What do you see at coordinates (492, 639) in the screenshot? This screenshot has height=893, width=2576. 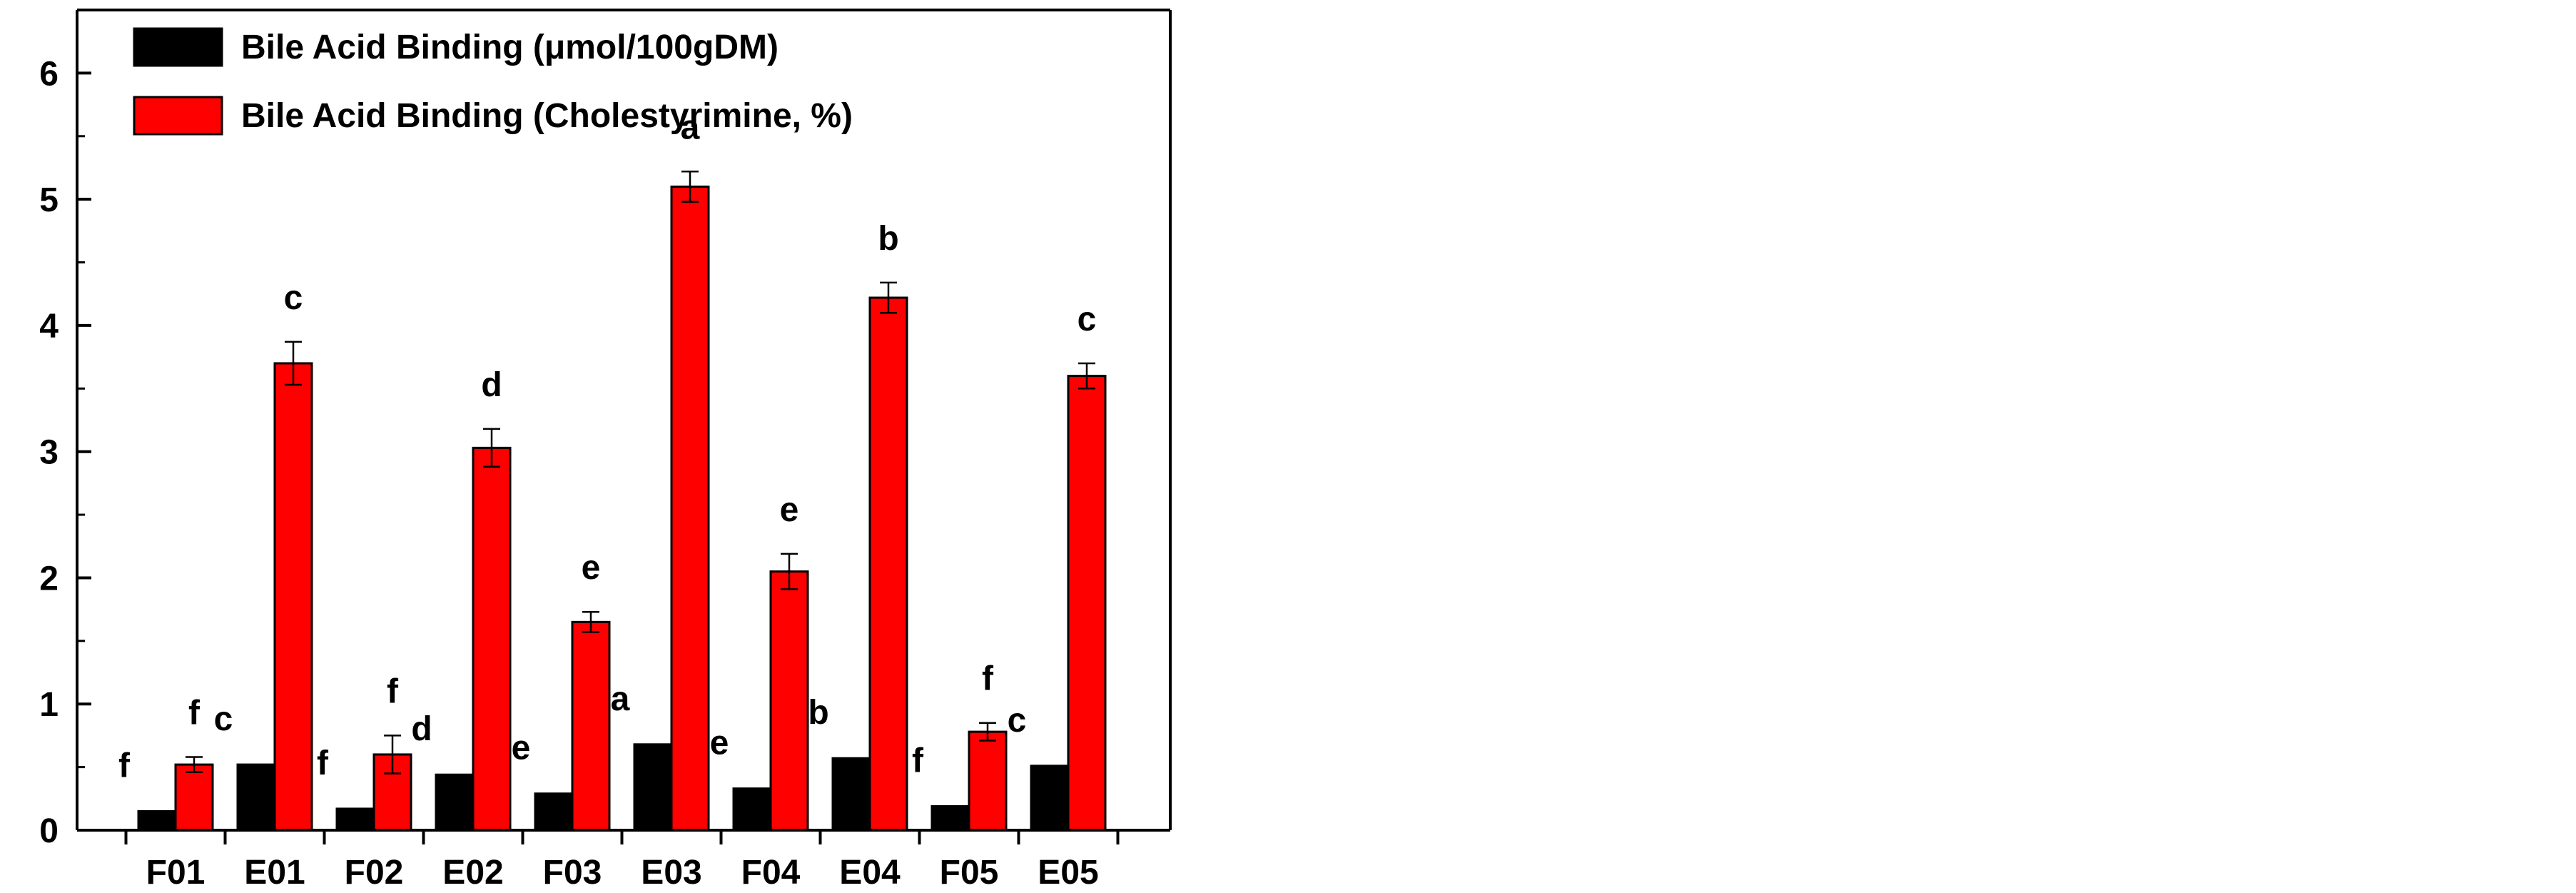 I see `bar-cholestyrimine-e02` at bounding box center [492, 639].